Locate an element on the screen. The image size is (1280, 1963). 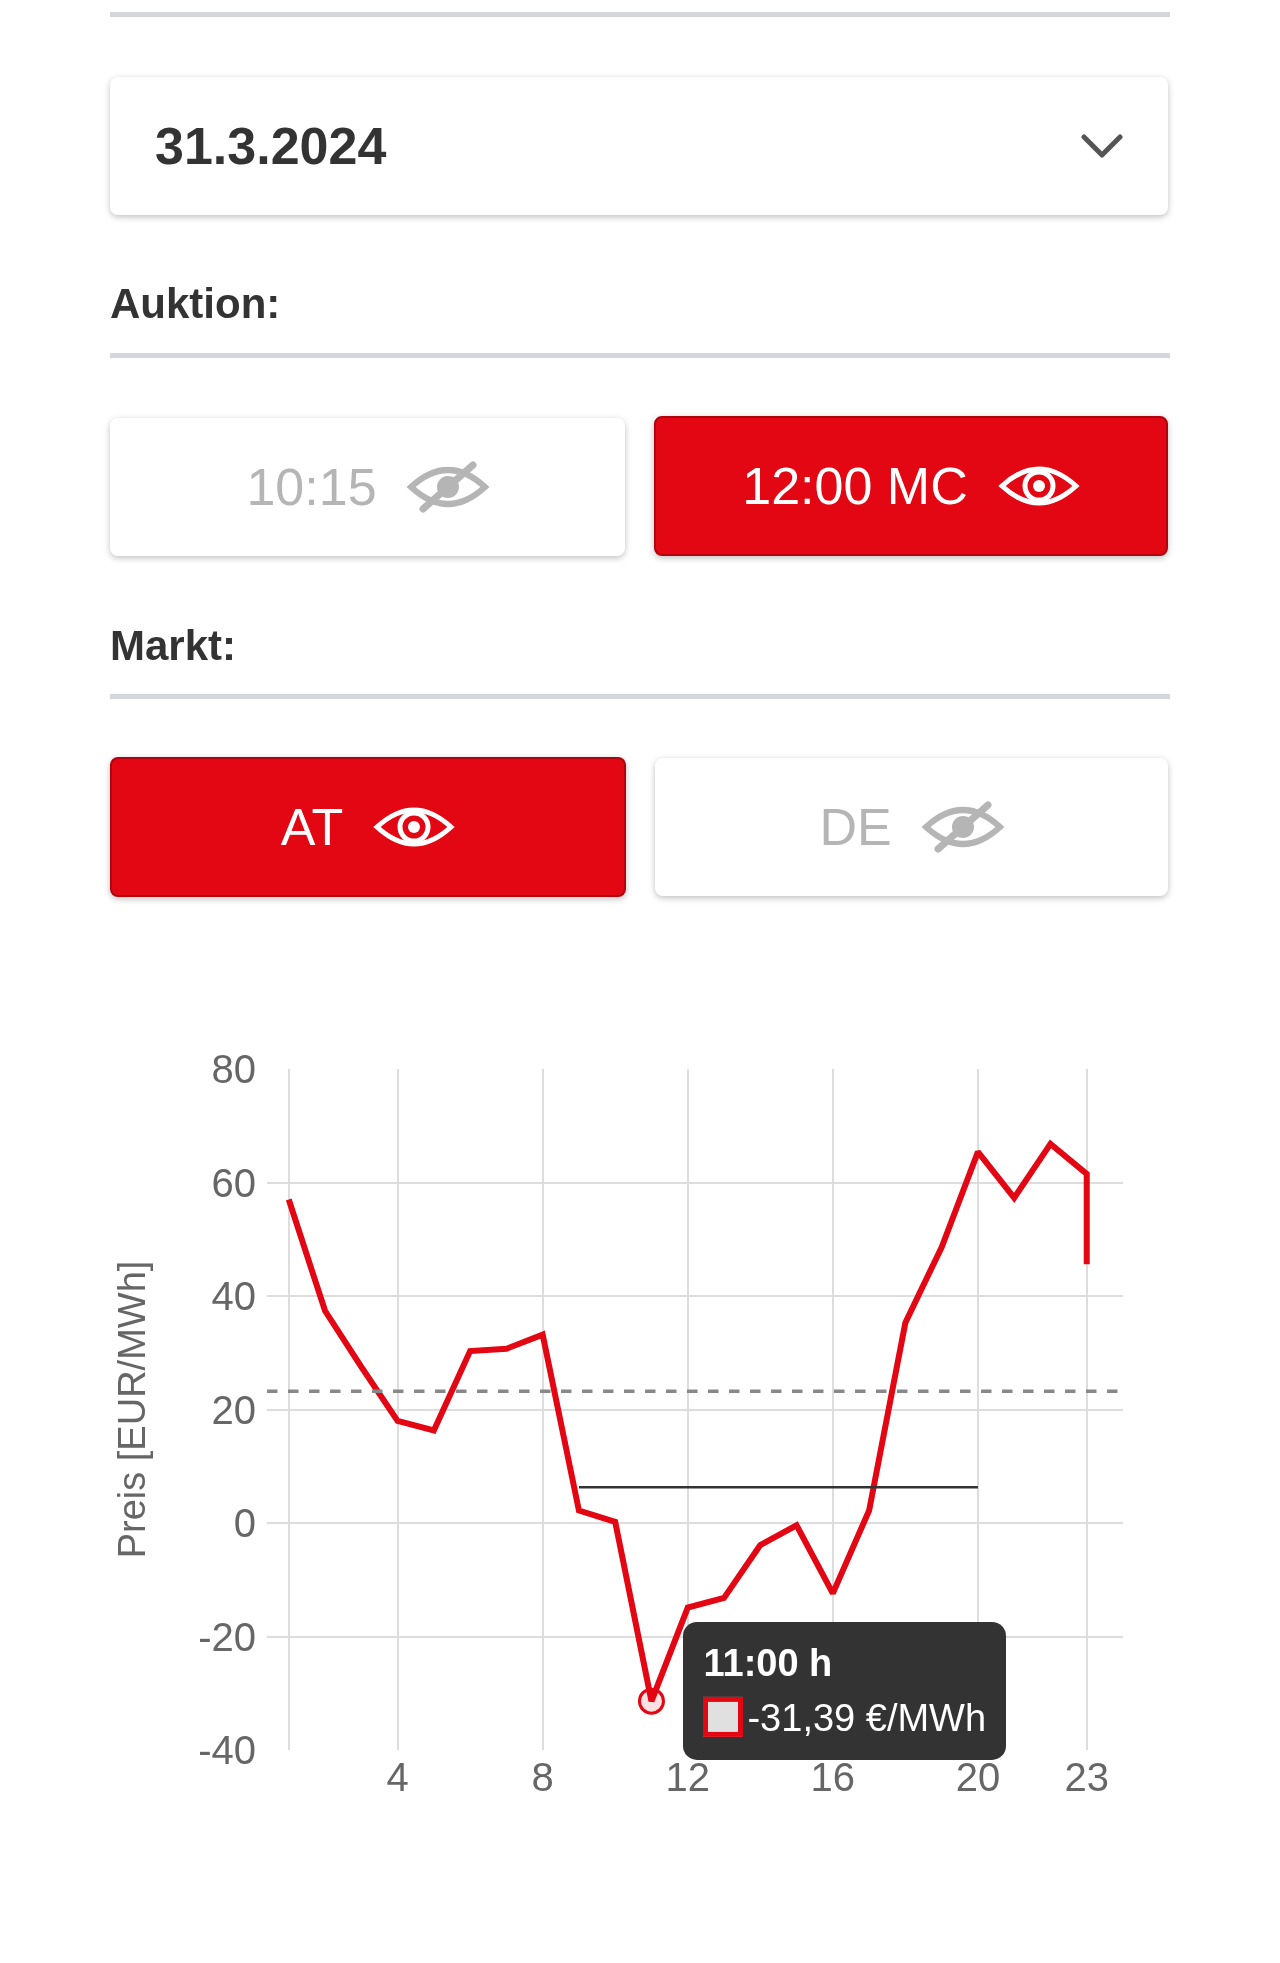
y-axis-title: Preis [EUR/MWh] is located at coordinates (132, 1409).